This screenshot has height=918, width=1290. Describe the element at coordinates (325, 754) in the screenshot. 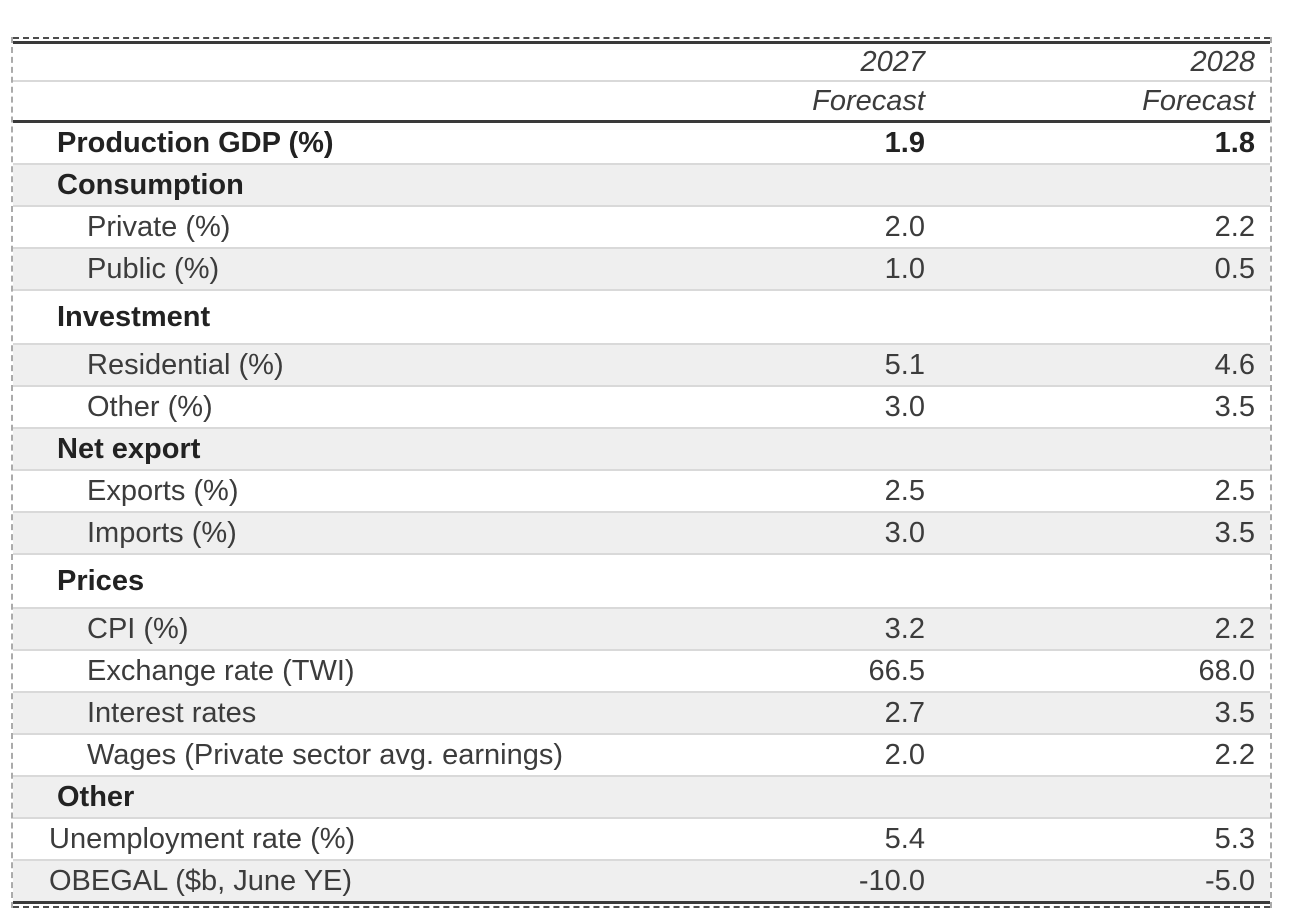

I see `row-label: Wages (Private sector avg. earnings)` at that location.